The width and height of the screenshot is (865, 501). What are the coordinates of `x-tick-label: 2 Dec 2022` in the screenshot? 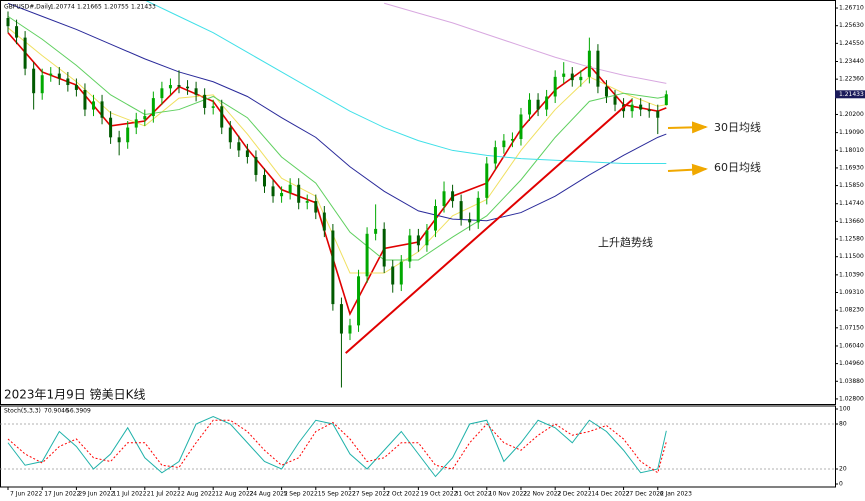 It's located at (574, 494).